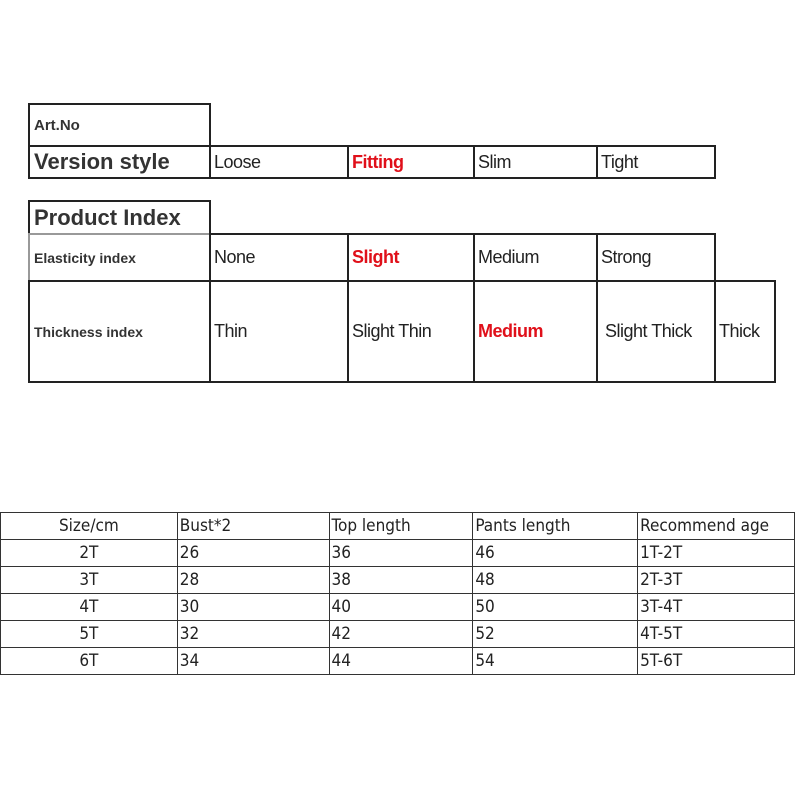 This screenshot has height=800, width=800. Describe the element at coordinates (279, 331) in the screenshot. I see `thickness-option-thin: Thin` at that location.